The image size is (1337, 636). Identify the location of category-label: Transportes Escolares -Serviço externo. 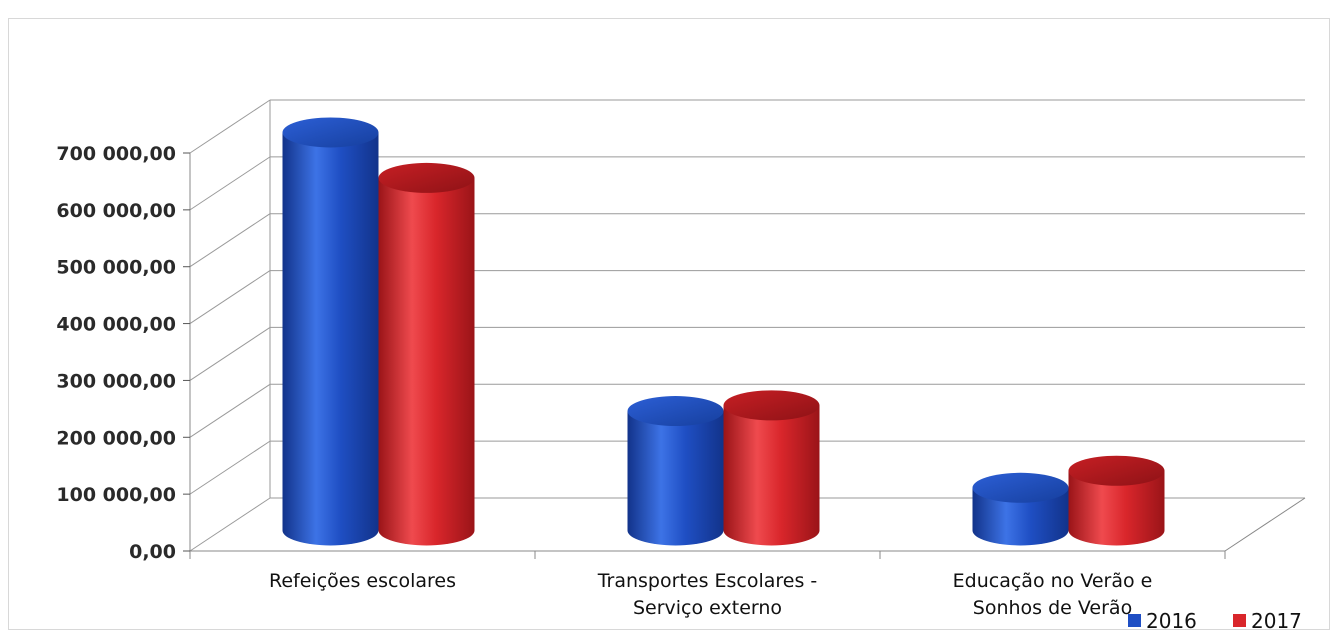
(707, 594).